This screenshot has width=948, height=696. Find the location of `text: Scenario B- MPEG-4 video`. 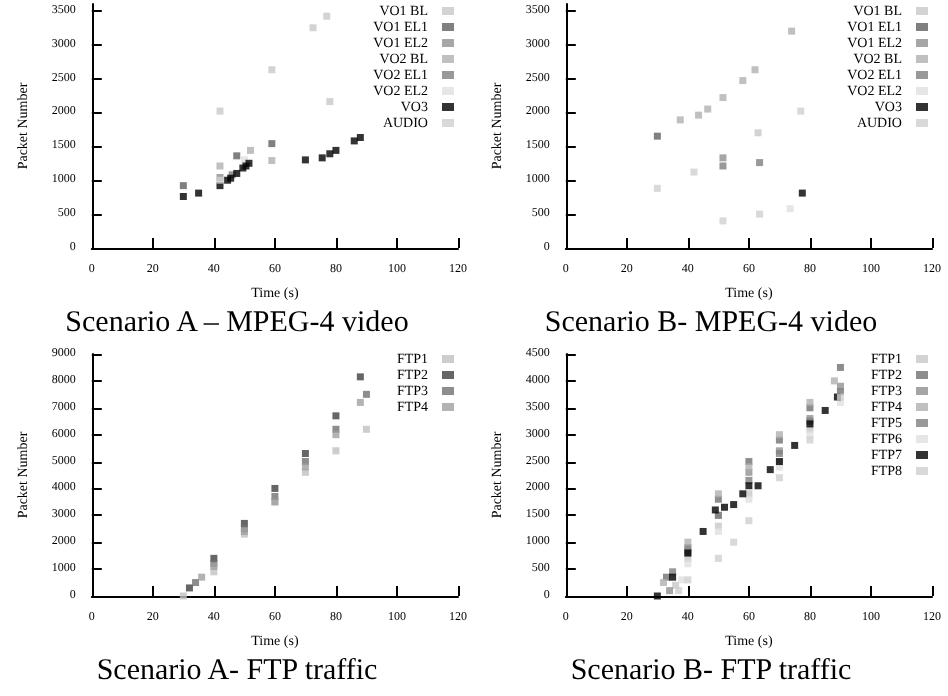

text: Scenario B- MPEG-4 video is located at coordinates (711, 323).